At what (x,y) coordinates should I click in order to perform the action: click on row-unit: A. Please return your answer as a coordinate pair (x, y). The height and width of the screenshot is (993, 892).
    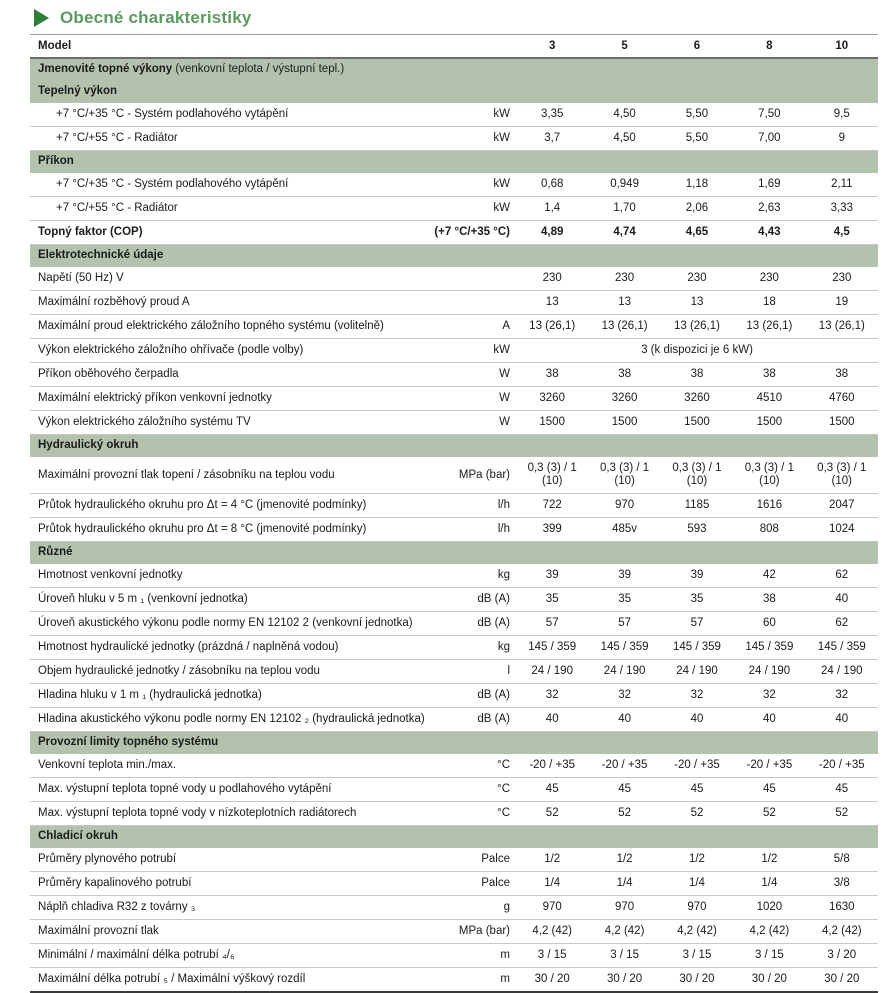
    Looking at the image, I should click on (473, 326).